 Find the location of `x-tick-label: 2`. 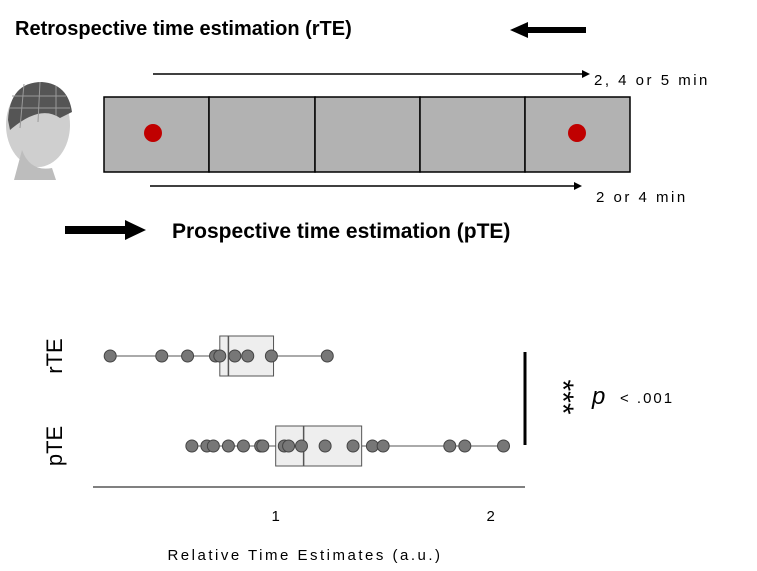

x-tick-label: 2 is located at coordinates (490, 516).